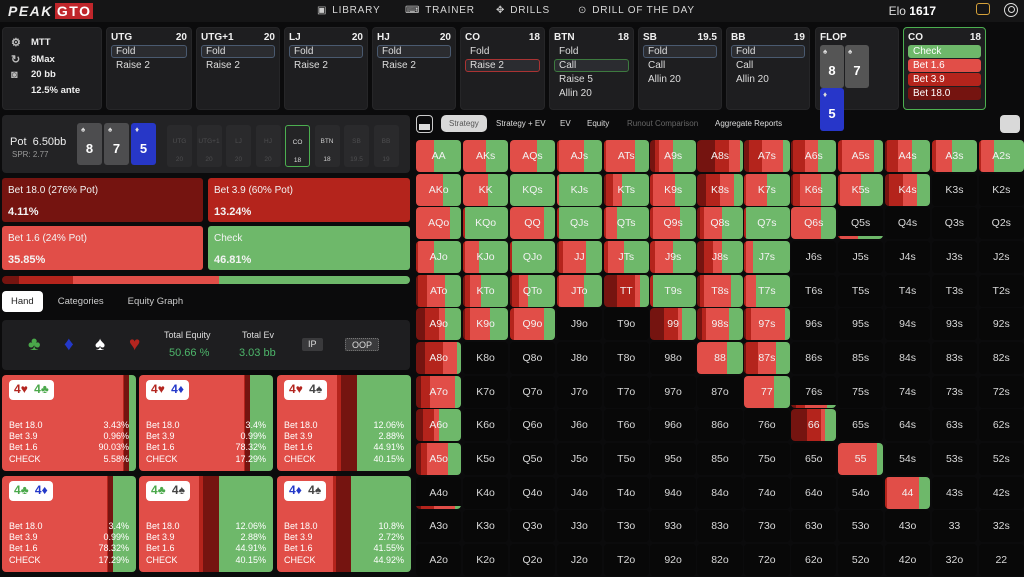 The image size is (1024, 577). What do you see at coordinates (439, 459) in the screenshot?
I see `range-cell-A5o: A5o` at bounding box center [439, 459].